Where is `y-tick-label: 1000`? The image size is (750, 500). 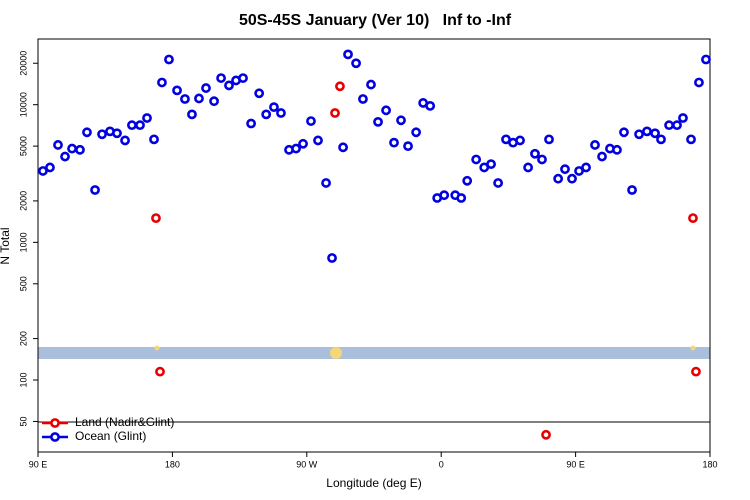 y-tick-label: 1000 is located at coordinates (23, 242).